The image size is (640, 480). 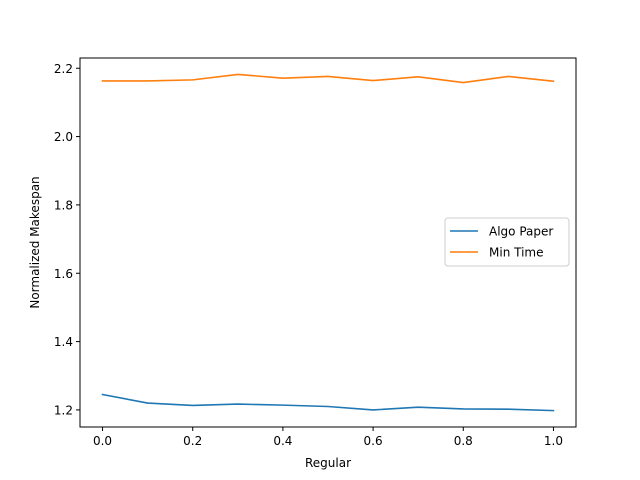 I want to click on legend-label-1: Min Time, so click(x=516, y=253).